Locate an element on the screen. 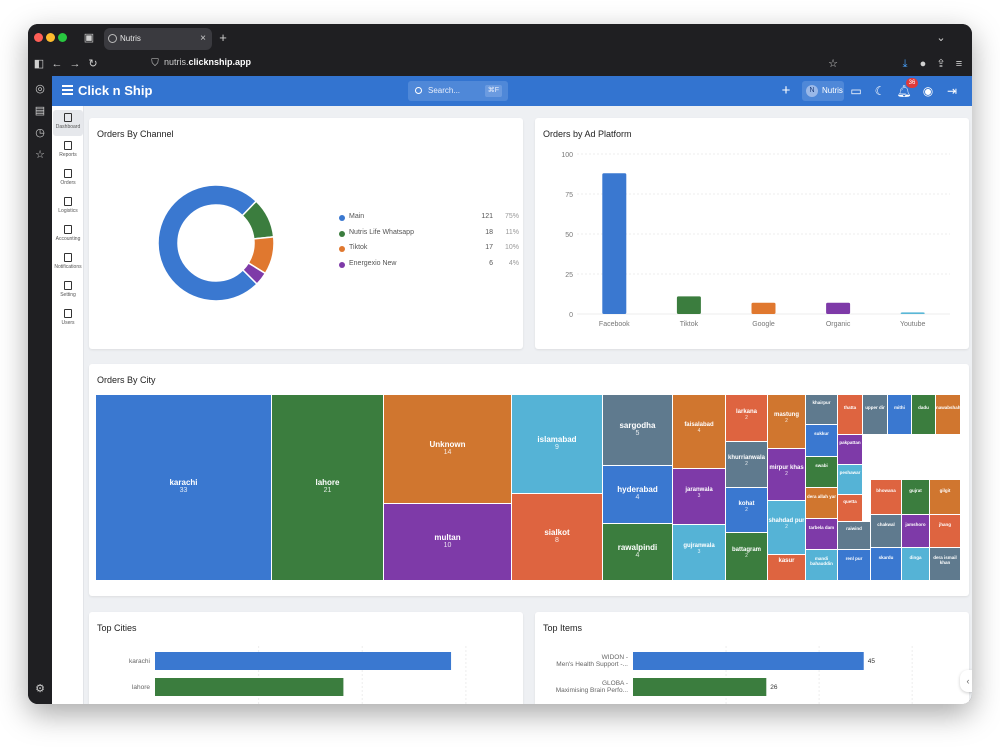 This screenshot has width=1000, height=750. treemap-cell-larkana: larkana 2 is located at coordinates (747, 418).